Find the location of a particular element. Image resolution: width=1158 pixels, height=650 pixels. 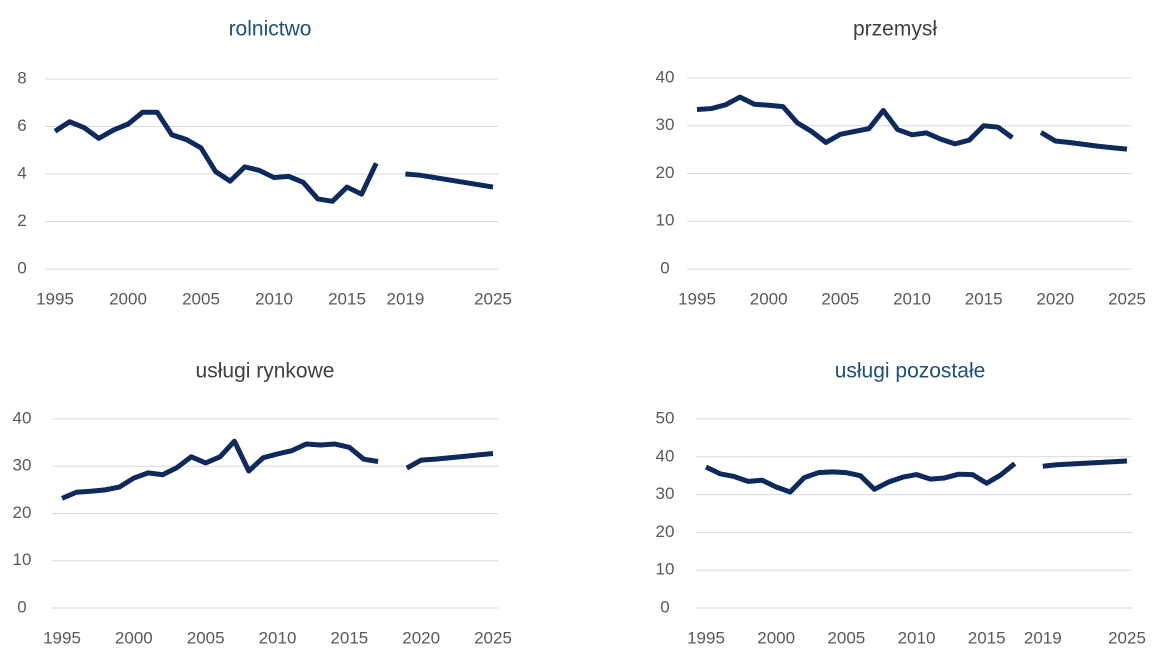

chart-title: przemysł is located at coordinates (895, 29).